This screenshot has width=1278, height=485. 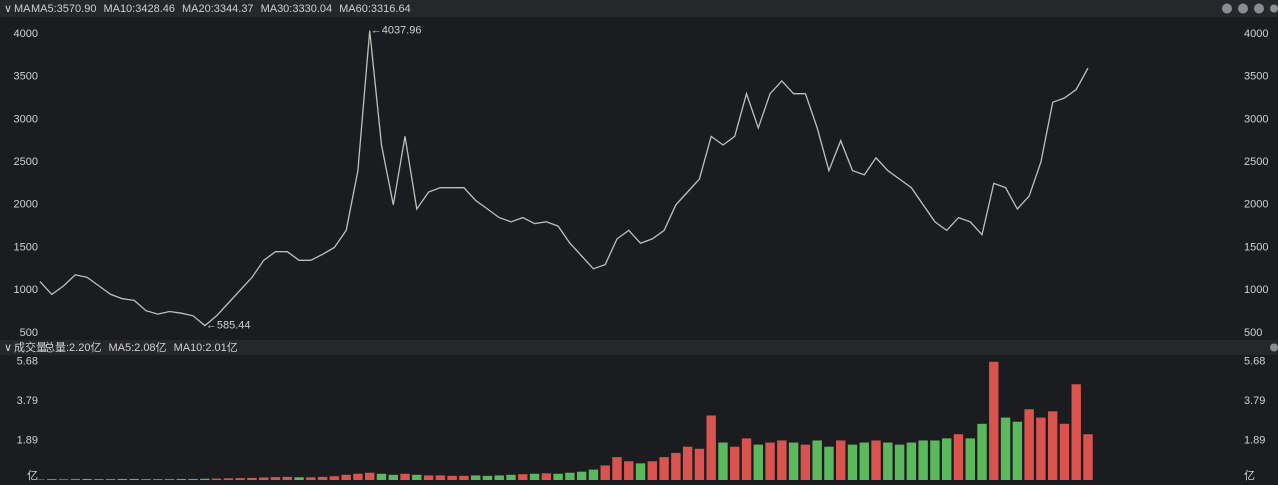 What do you see at coordinates (26, 247) in the screenshot?
I see `y-tick-label: 1500` at bounding box center [26, 247].